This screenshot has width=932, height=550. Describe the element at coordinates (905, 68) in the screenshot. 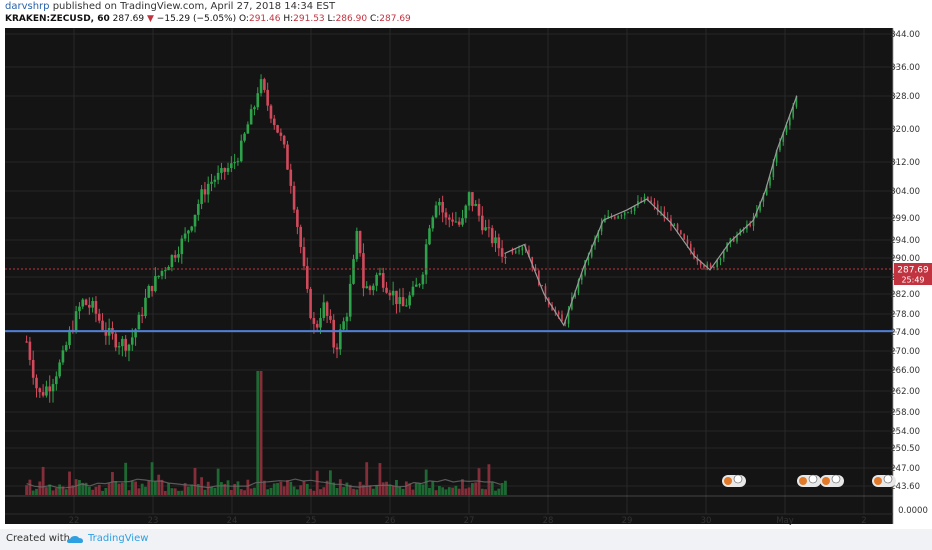

I see `price-tick-label: 336.00` at that location.